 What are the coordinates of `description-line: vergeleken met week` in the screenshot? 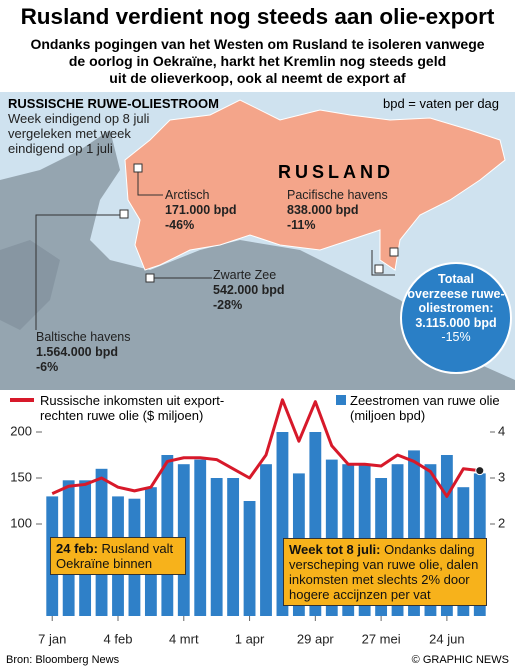 It's located at (69, 133).